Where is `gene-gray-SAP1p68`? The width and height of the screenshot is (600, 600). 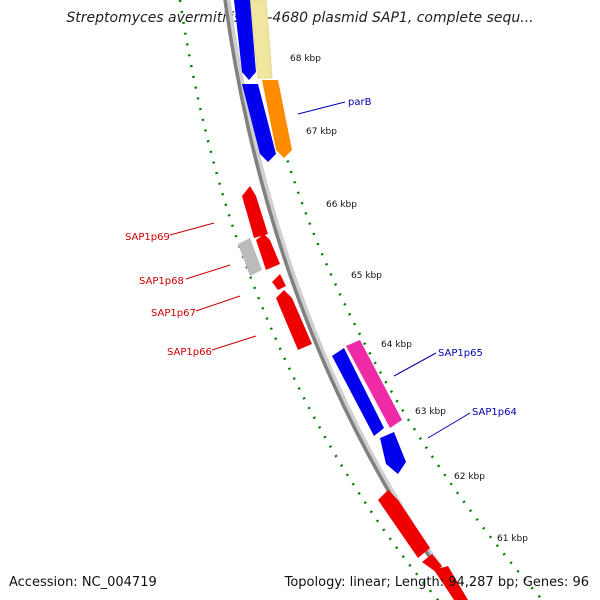
gene-gray-SAP1p68 is located at coordinates (250, 257).